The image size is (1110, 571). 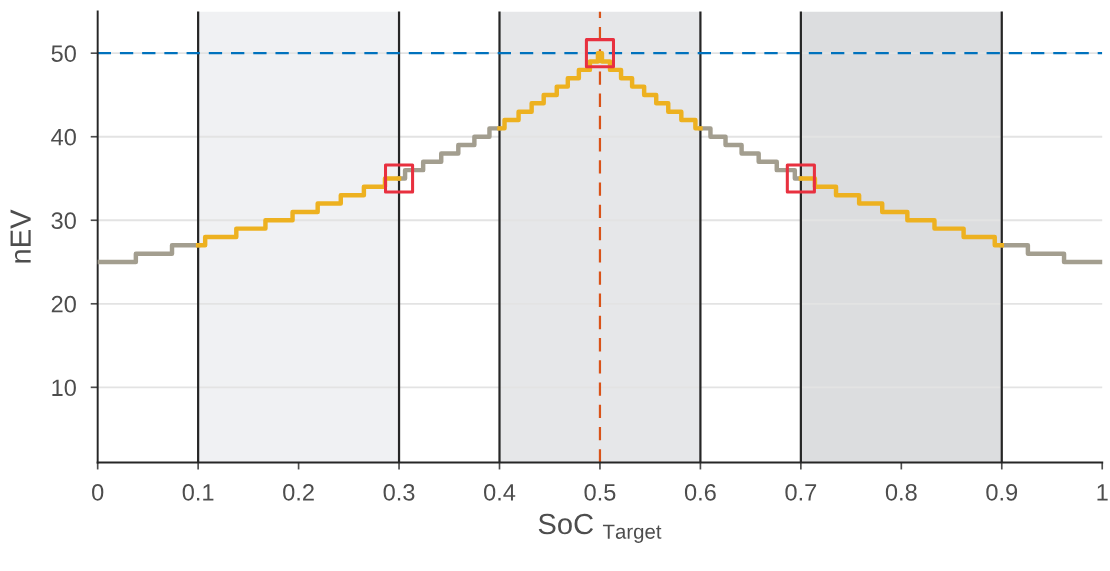 I want to click on x-axis-title: SoC $_{Target}$, so click(x=600, y=528).